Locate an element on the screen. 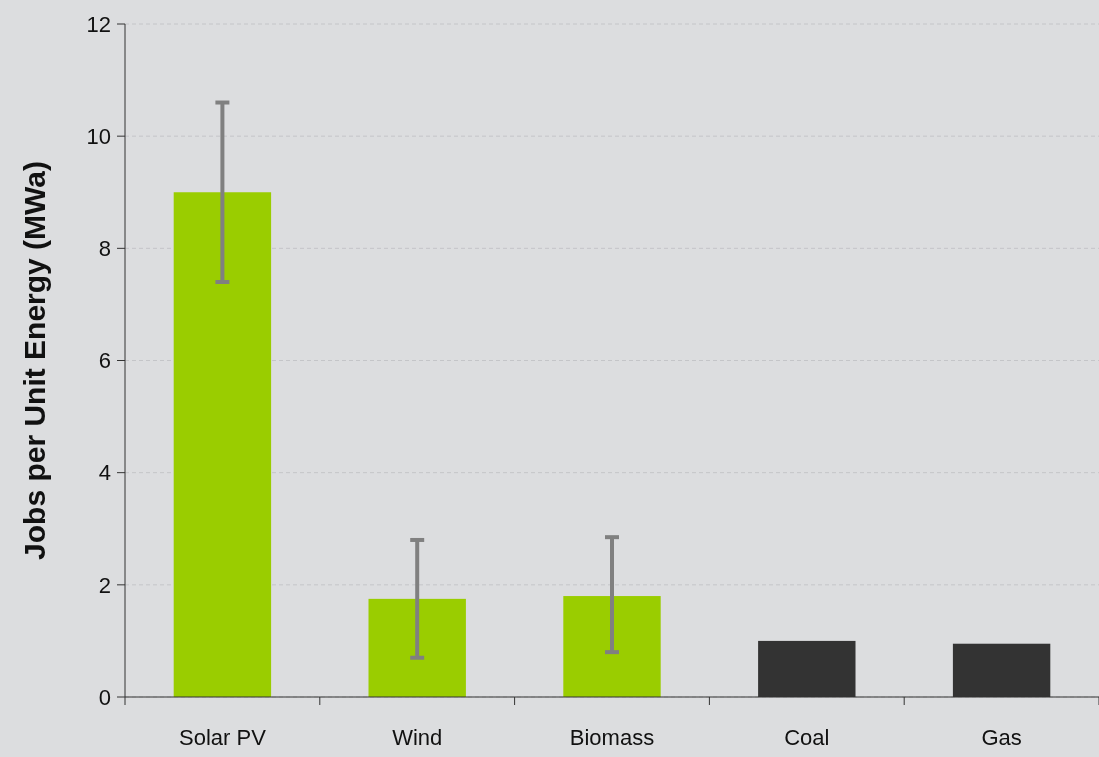 The height and width of the screenshot is (757, 1099). y-tick-label: 6 is located at coordinates (104, 361).